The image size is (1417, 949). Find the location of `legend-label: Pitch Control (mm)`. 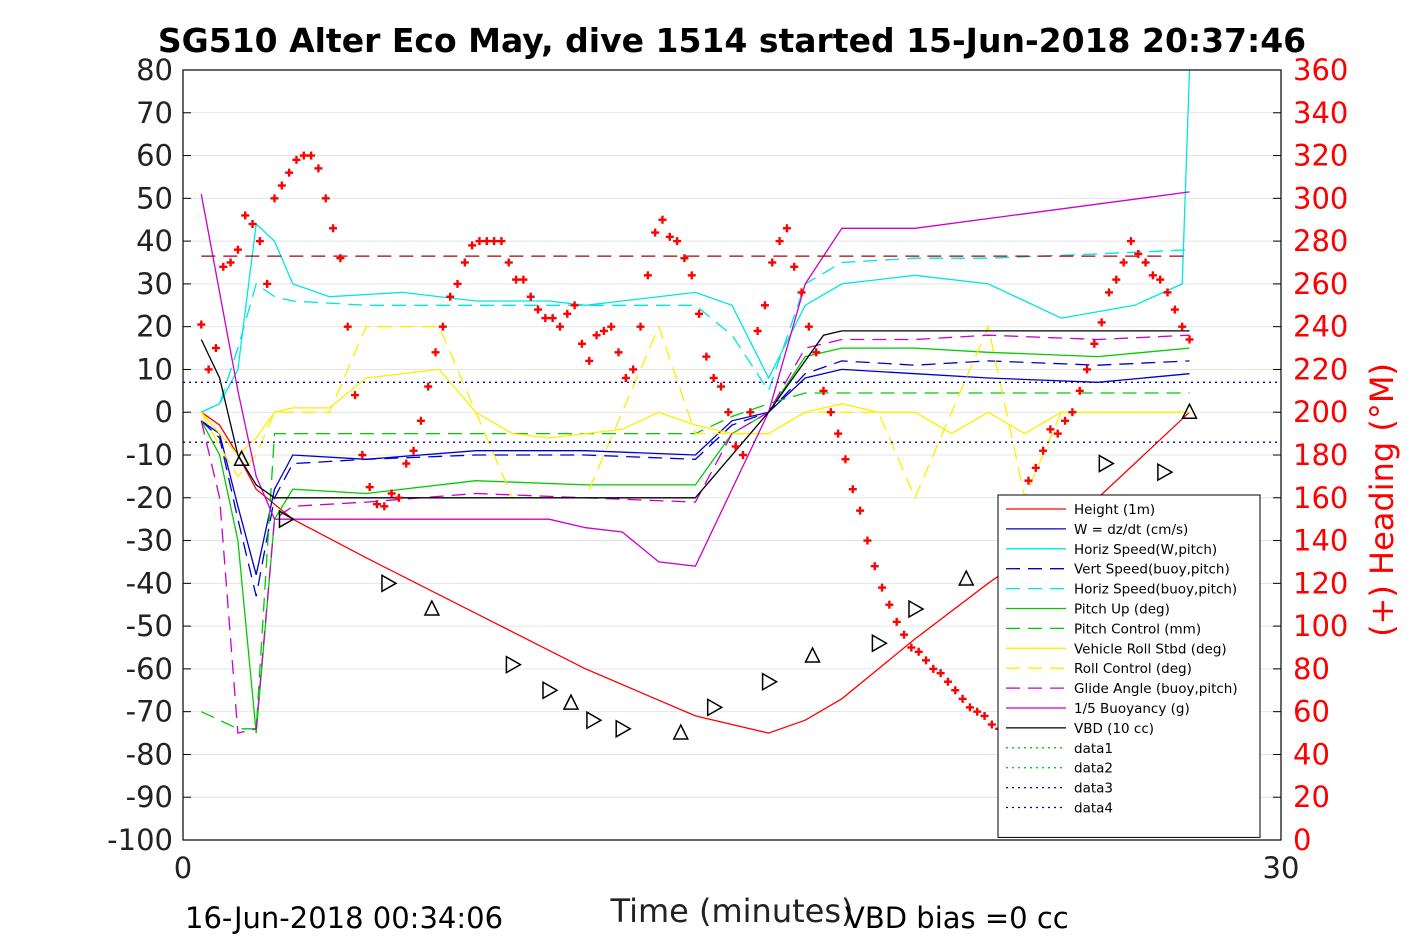

legend-label: Pitch Control (mm) is located at coordinates (1137, 629).